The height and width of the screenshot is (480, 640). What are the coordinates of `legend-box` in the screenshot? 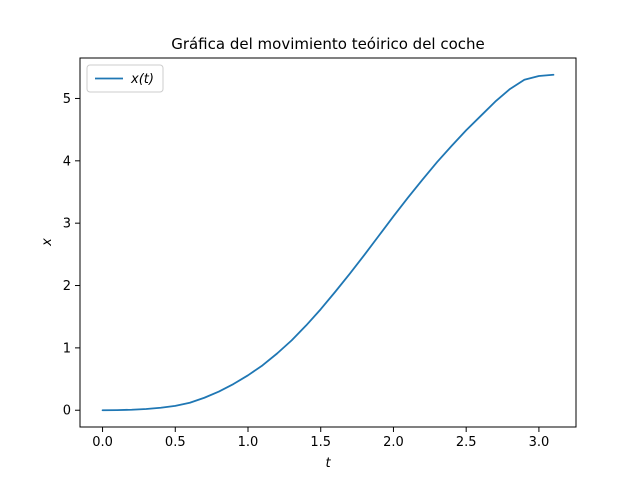 It's located at (125, 78).